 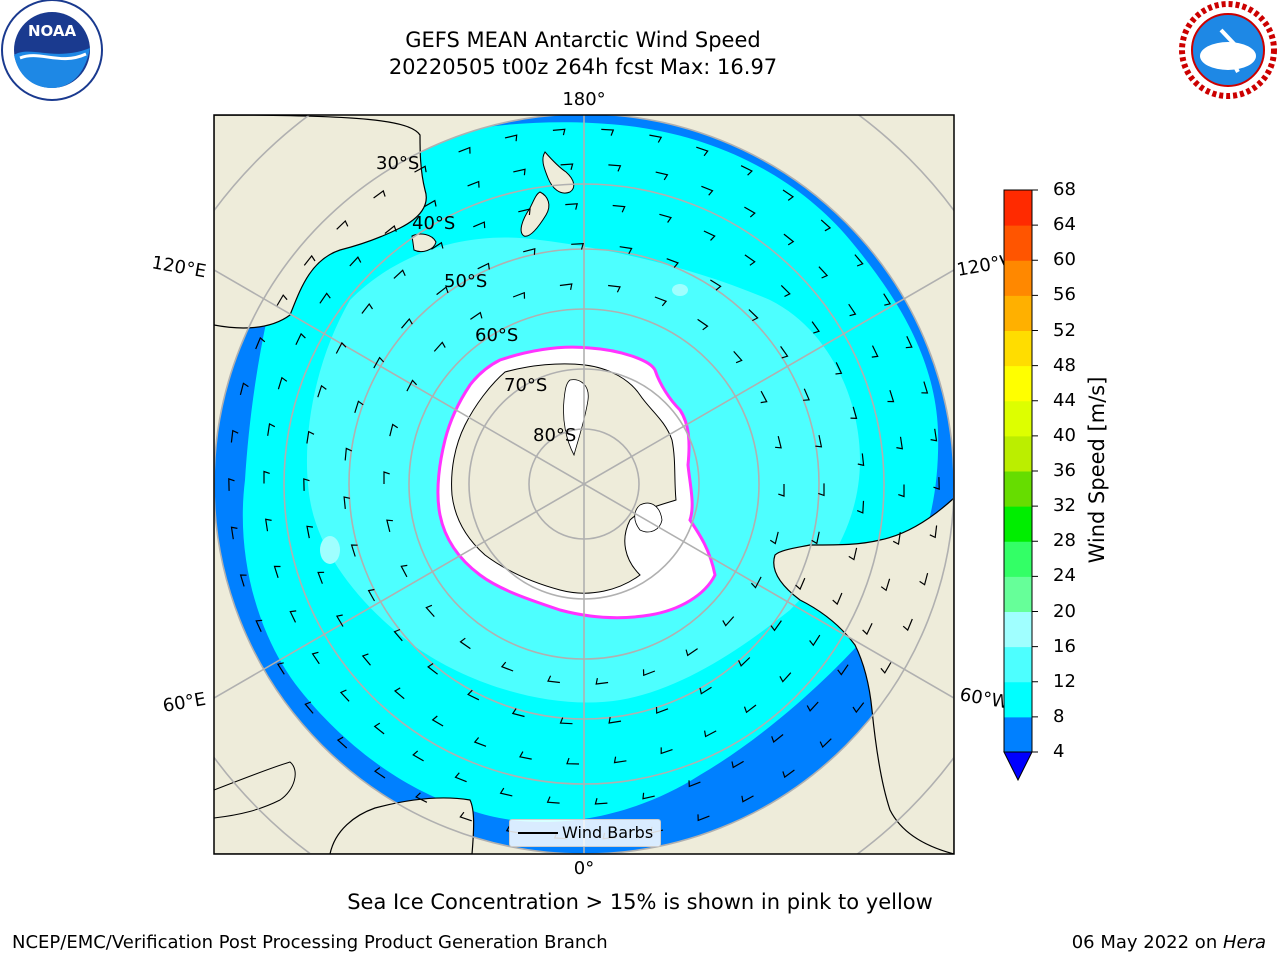 What do you see at coordinates (1064, 576) in the screenshot?
I see `colorbar-tick-label: 24` at bounding box center [1064, 576].